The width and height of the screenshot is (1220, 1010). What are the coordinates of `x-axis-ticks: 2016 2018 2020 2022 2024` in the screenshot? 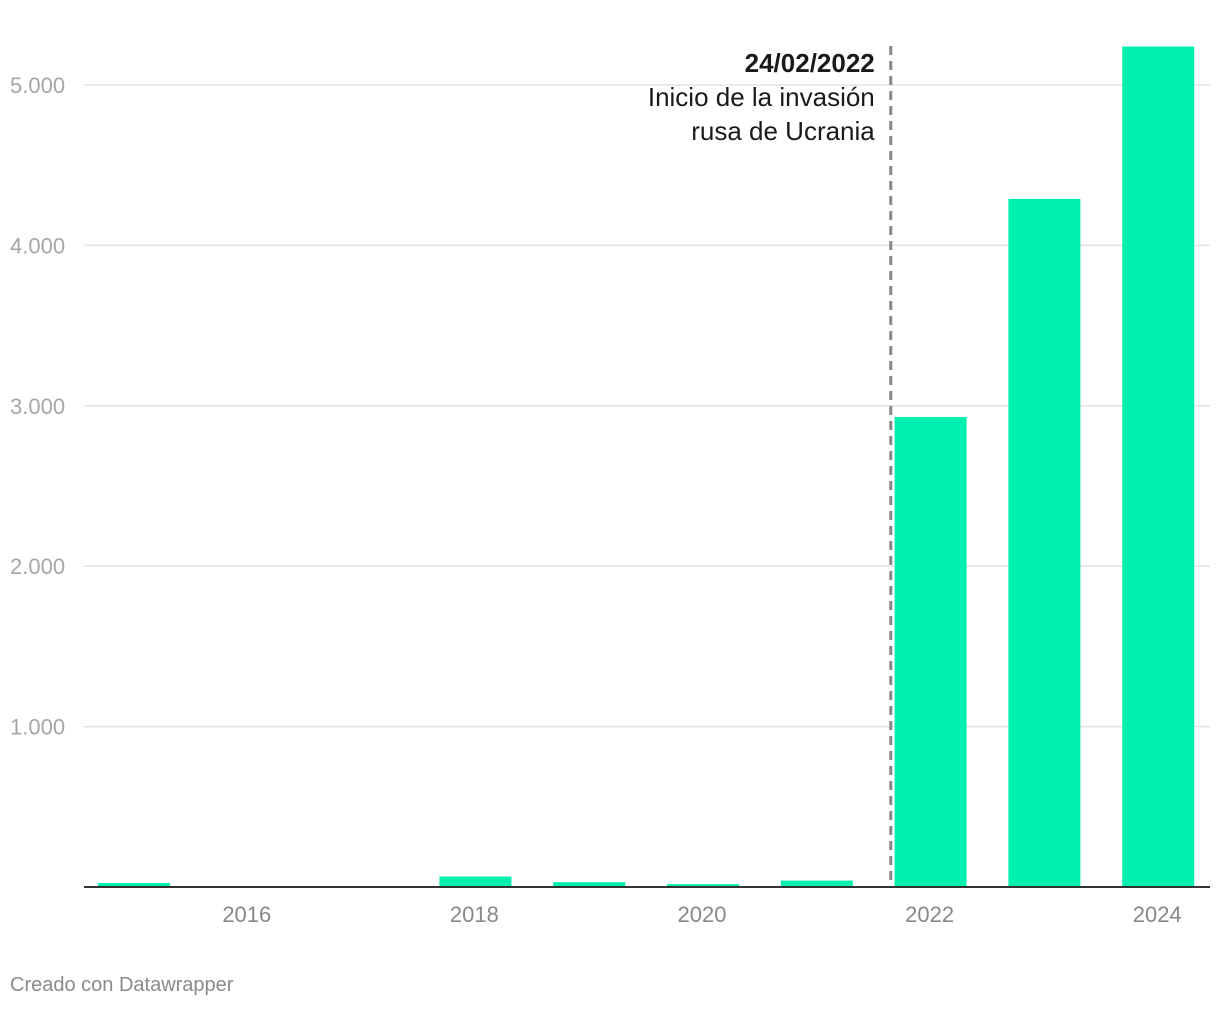 It's located at (701, 914).